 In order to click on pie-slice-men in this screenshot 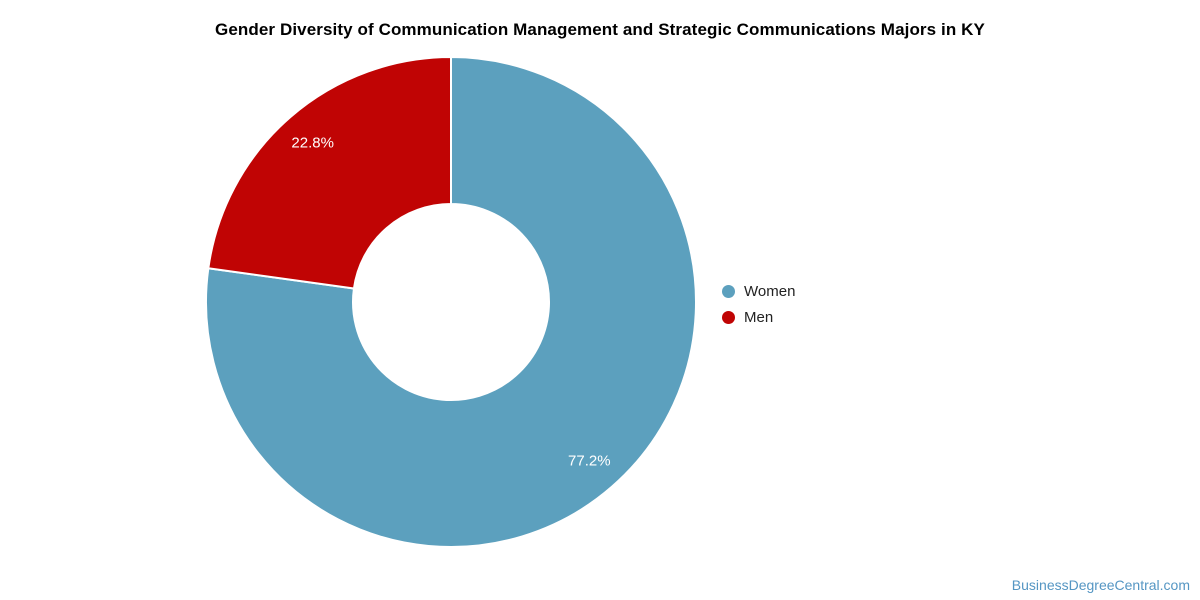, I will do `click(329, 173)`.